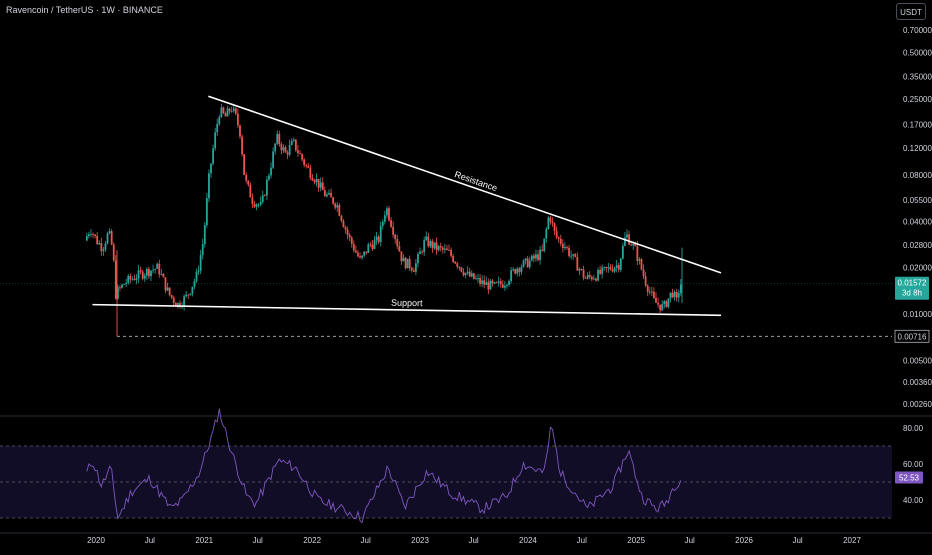 The width and height of the screenshot is (932, 555). Describe the element at coordinates (917, 200) in the screenshot. I see `price-tick-label: 0.05500` at that location.